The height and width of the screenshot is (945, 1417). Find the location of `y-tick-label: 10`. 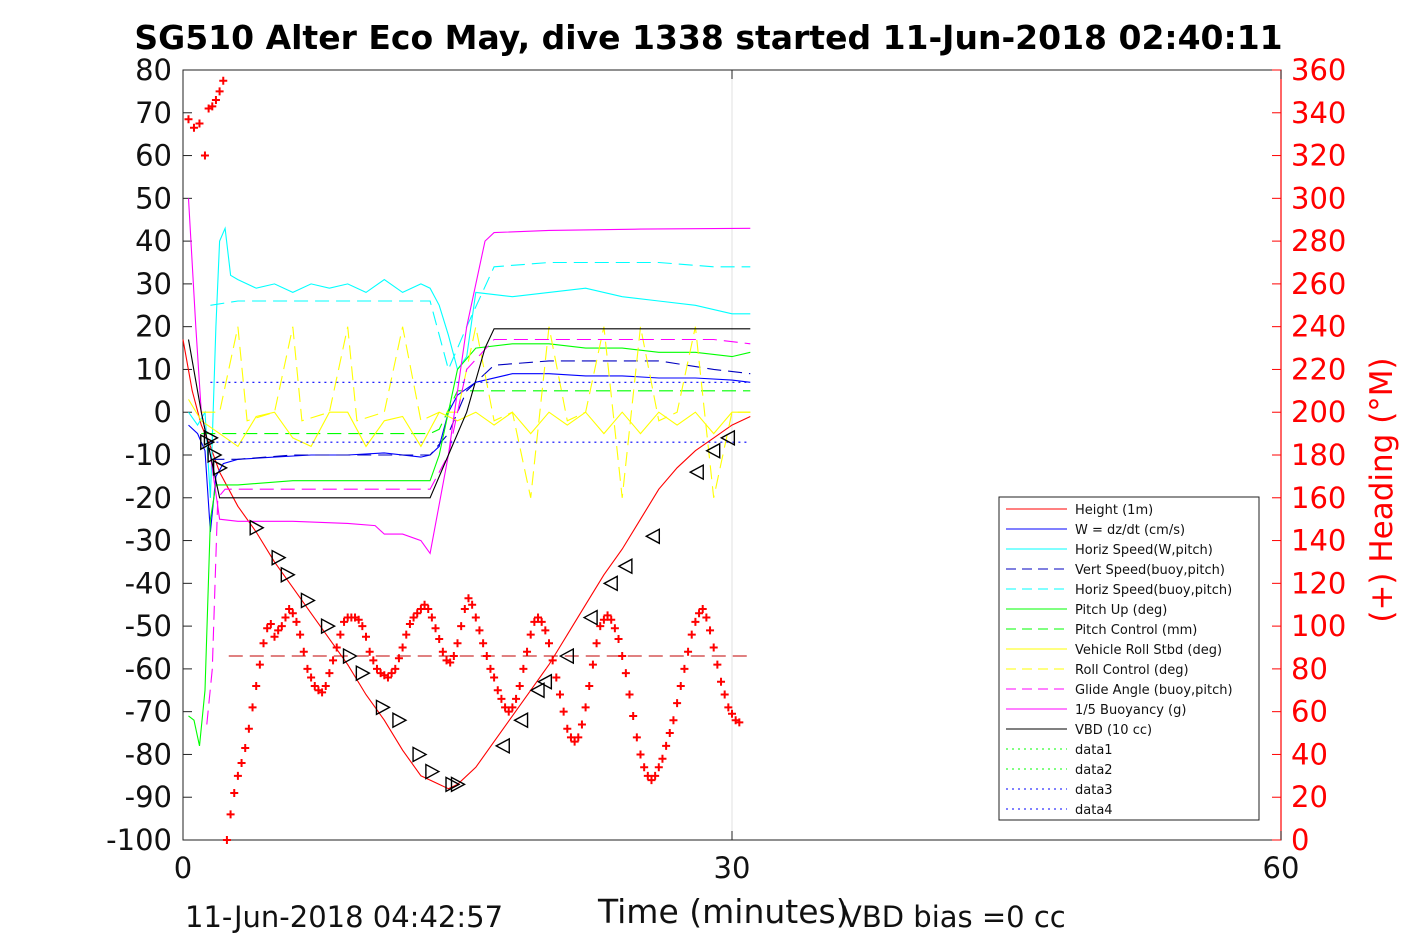

y-tick-label: 10 is located at coordinates (153, 369).